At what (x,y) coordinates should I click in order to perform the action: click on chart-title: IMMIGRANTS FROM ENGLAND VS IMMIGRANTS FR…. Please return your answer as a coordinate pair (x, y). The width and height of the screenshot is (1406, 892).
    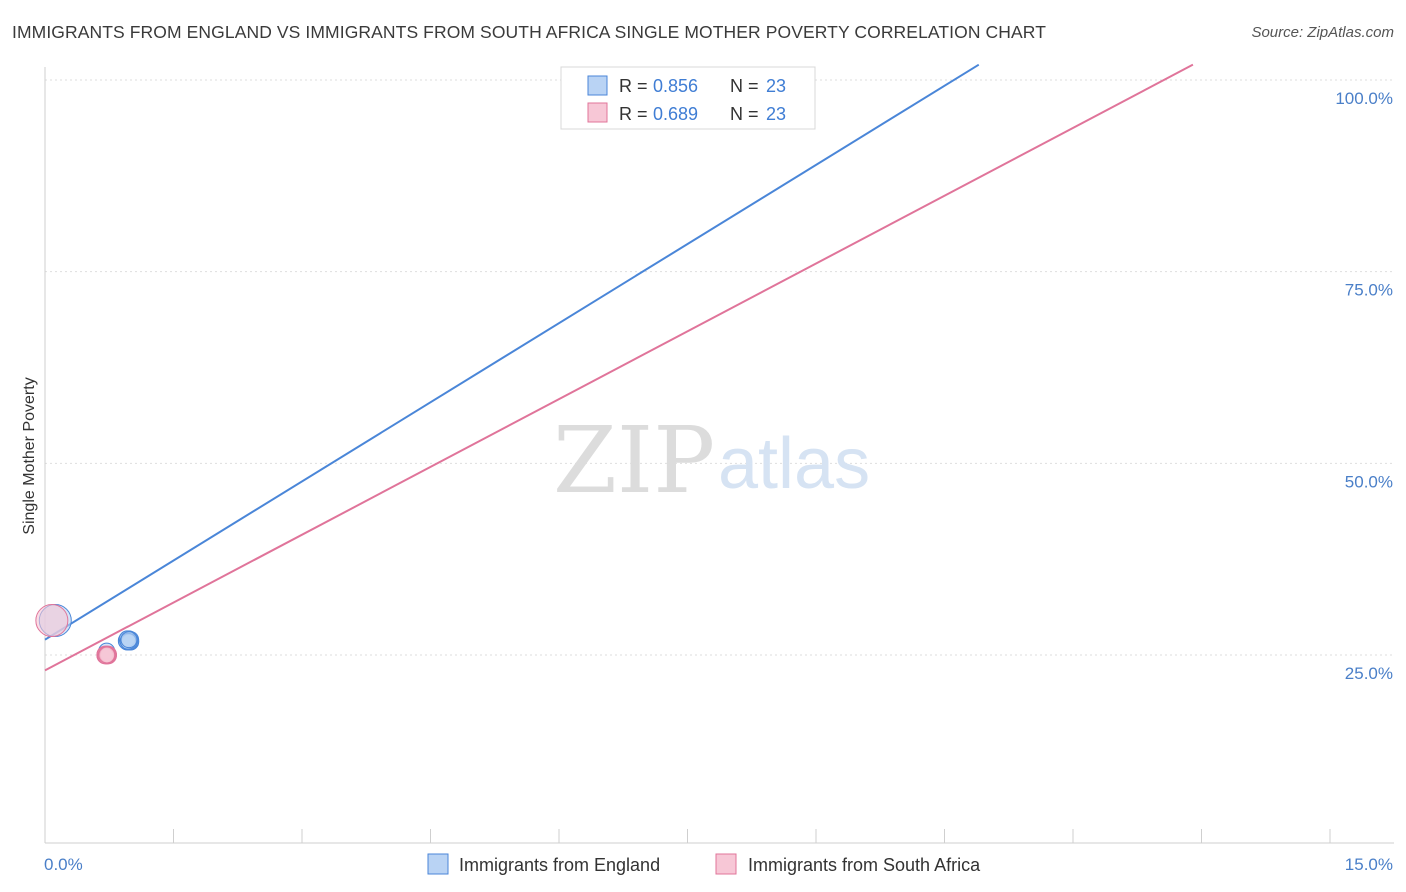
    Looking at the image, I should click on (529, 32).